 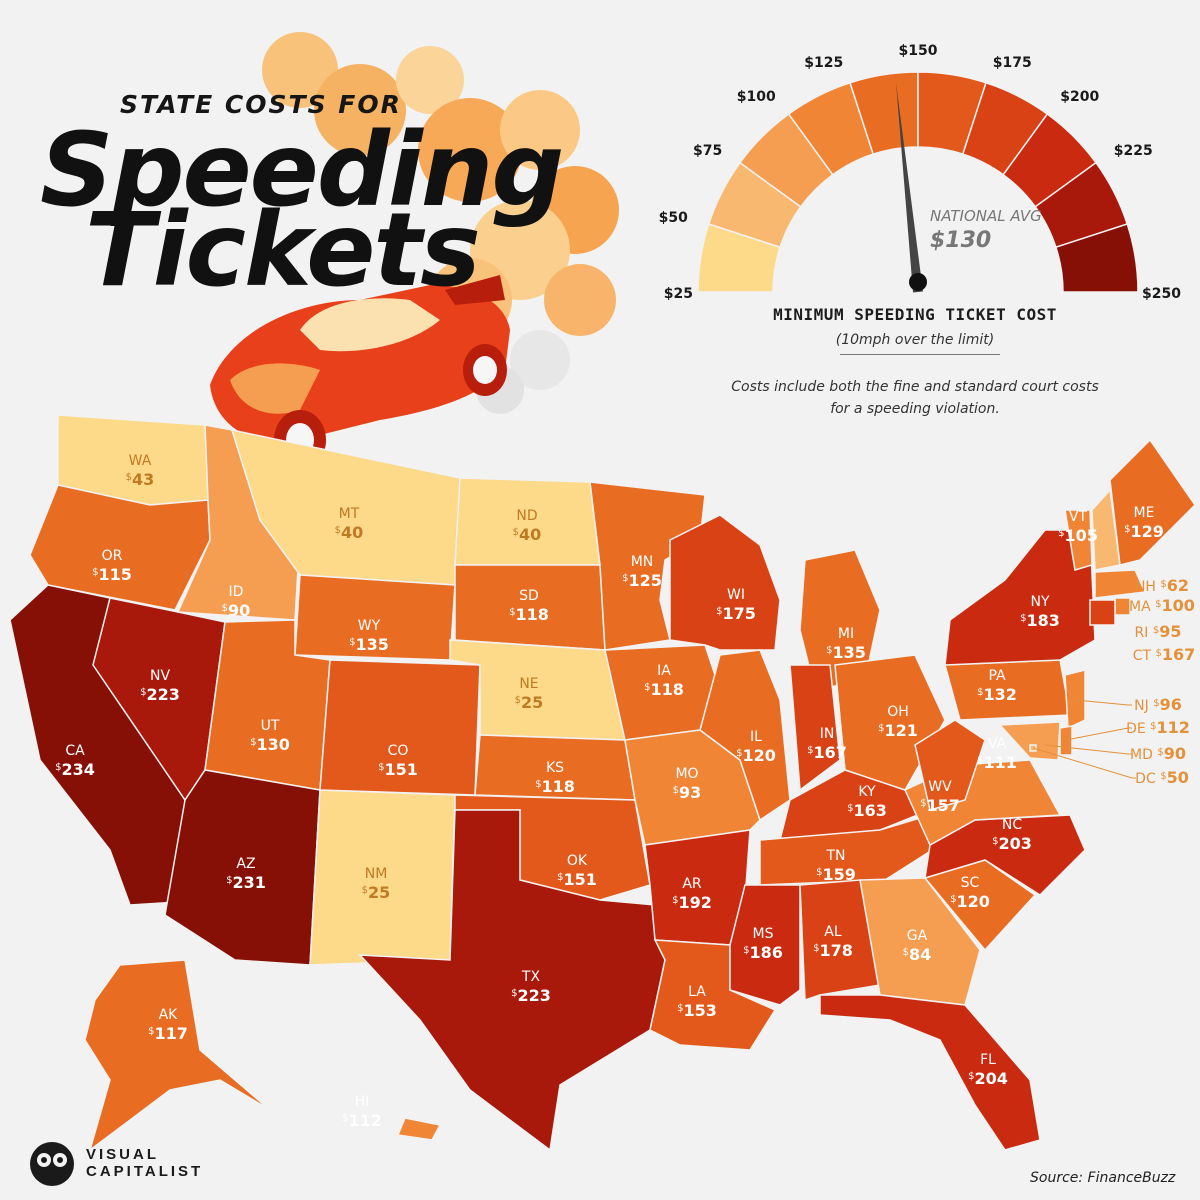 I want to click on state-code-or: OR, so click(x=112, y=556).